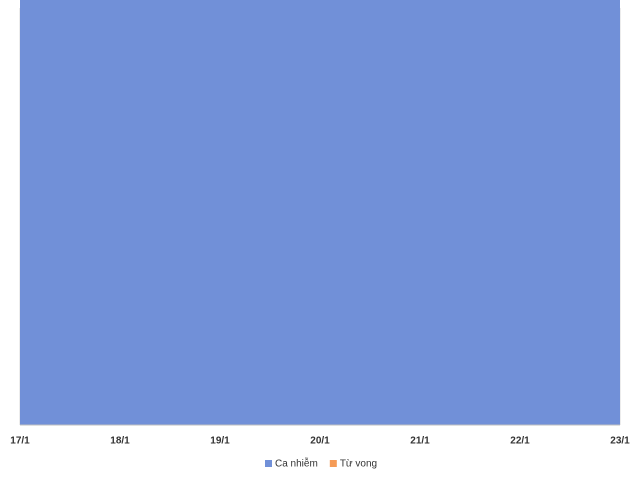 The width and height of the screenshot is (640, 480). What do you see at coordinates (220, 441) in the screenshot?
I see `x-tick-label: 19/1` at bounding box center [220, 441].